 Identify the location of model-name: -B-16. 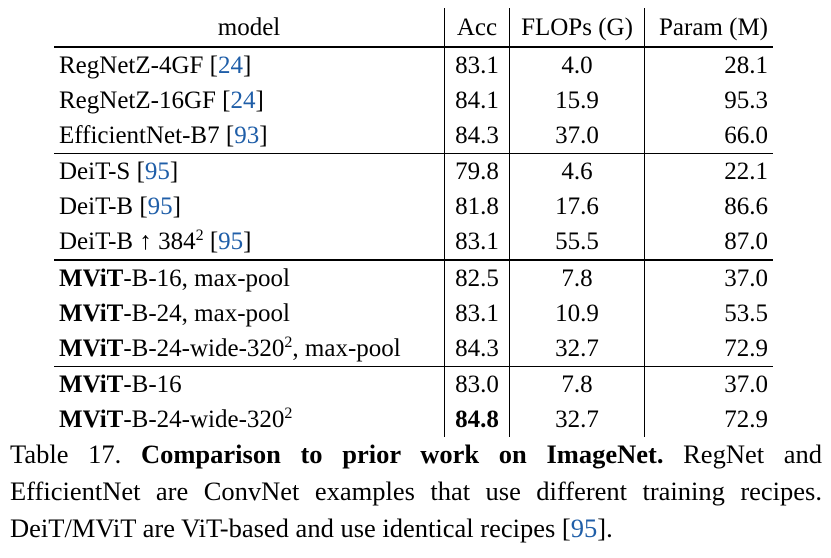
(152, 384).